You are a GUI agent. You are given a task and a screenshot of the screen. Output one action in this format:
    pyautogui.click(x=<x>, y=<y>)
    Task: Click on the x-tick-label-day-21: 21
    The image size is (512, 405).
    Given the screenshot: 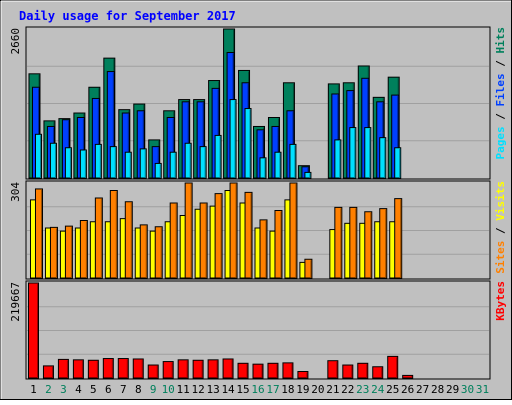 What is the action you would take?
    pyautogui.click(x=332, y=389)
    